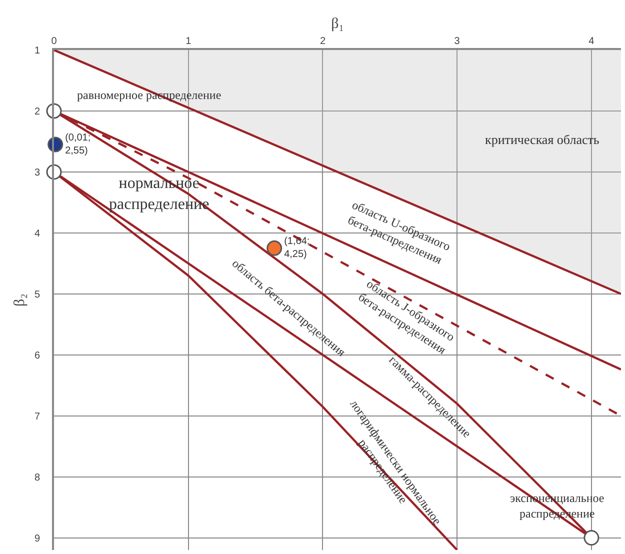 The height and width of the screenshot is (554, 625). I want to click on y-tick-label: 9, so click(37, 538).